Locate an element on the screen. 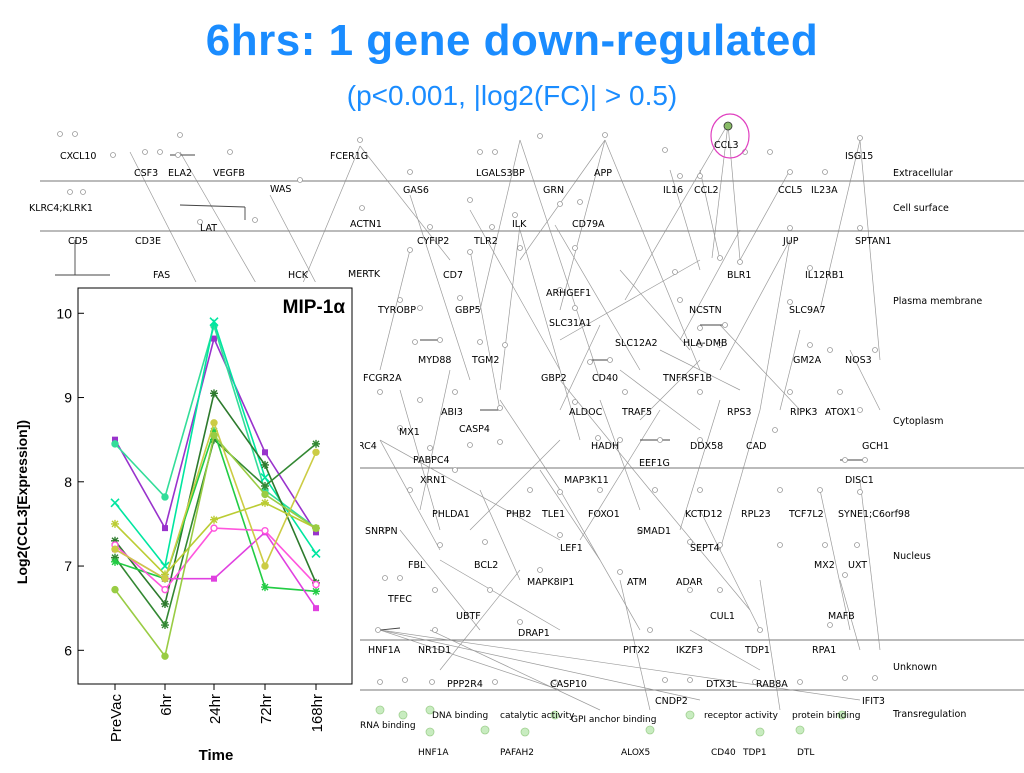 The height and width of the screenshot is (773, 1024). gene-label: MX1 is located at coordinates (409, 432).